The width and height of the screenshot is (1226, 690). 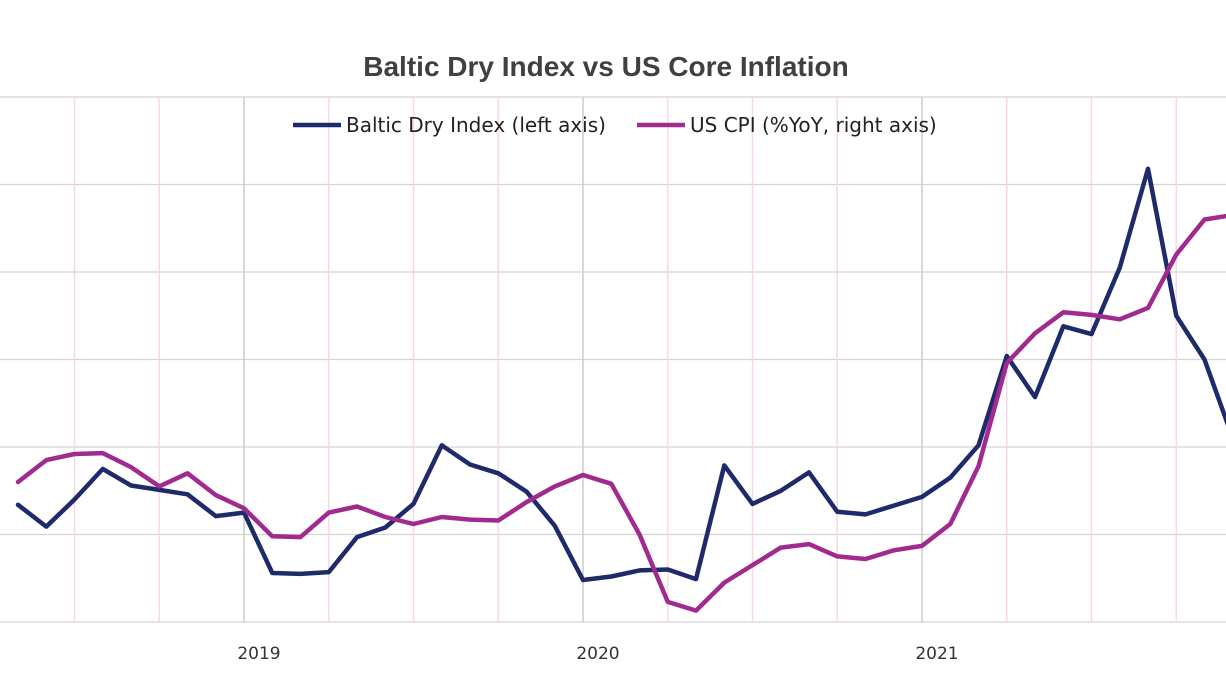 I want to click on x-tick-label-2019: 2019, so click(x=258, y=654).